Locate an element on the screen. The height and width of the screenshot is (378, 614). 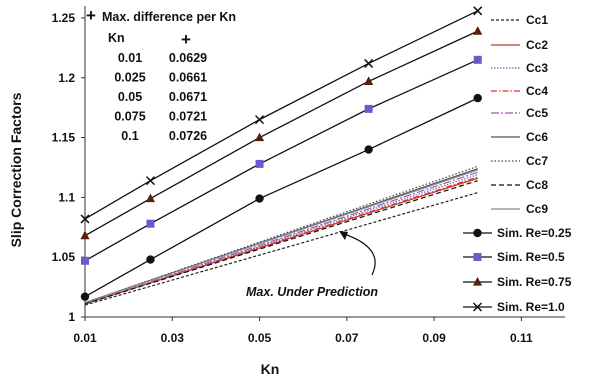
x-tick-label: 0.03 is located at coordinates (173, 338).